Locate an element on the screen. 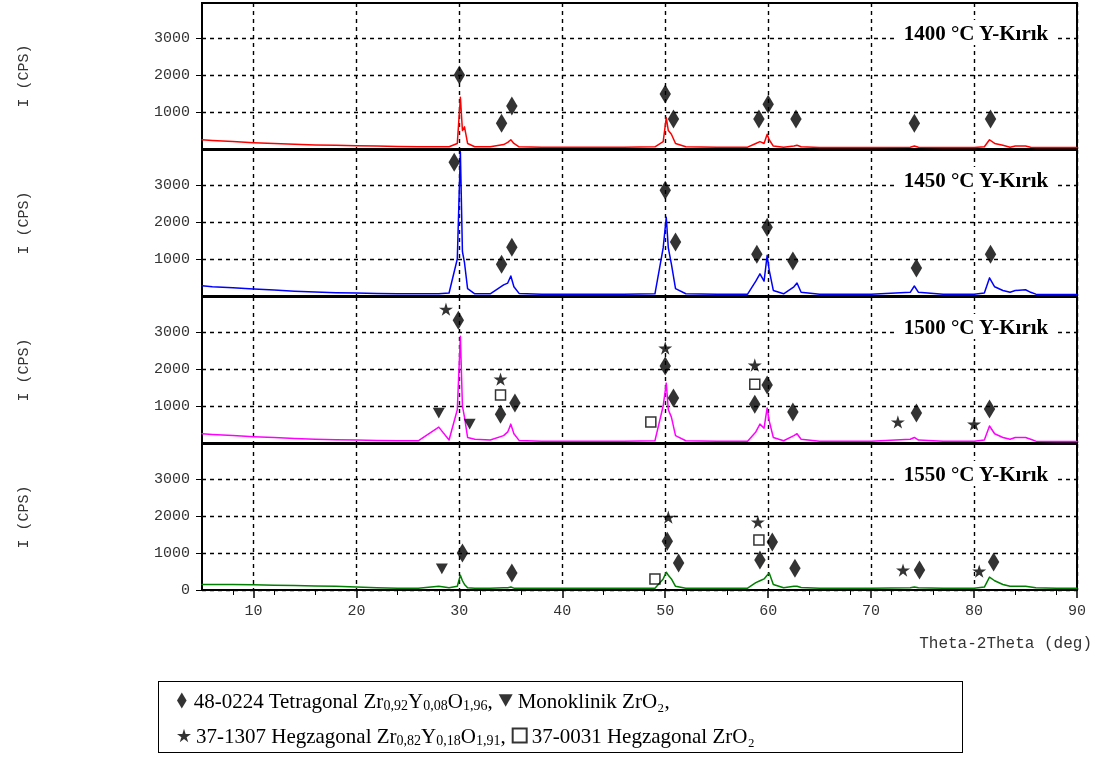  x-tick-label: 30 is located at coordinates (459, 611).